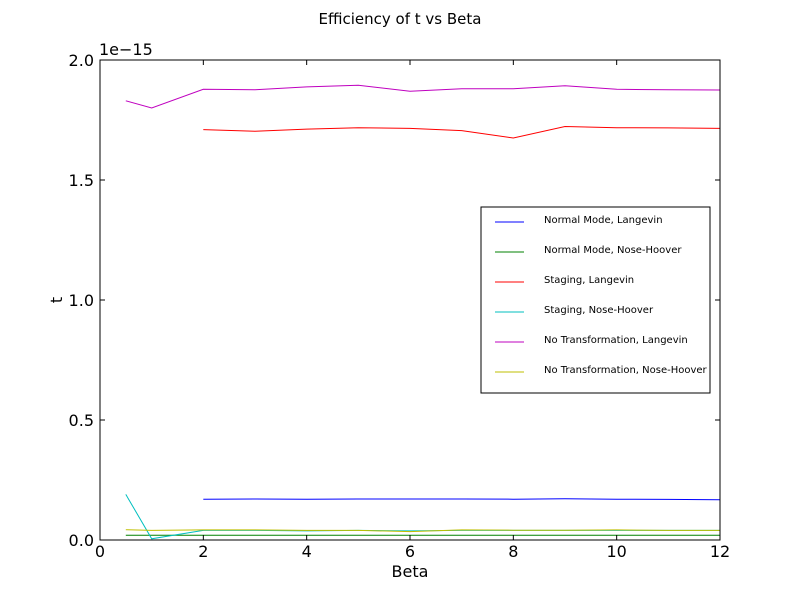 The height and width of the screenshot is (600, 800). What do you see at coordinates (410, 551) in the screenshot?
I see `x-tick-label: 6` at bounding box center [410, 551].